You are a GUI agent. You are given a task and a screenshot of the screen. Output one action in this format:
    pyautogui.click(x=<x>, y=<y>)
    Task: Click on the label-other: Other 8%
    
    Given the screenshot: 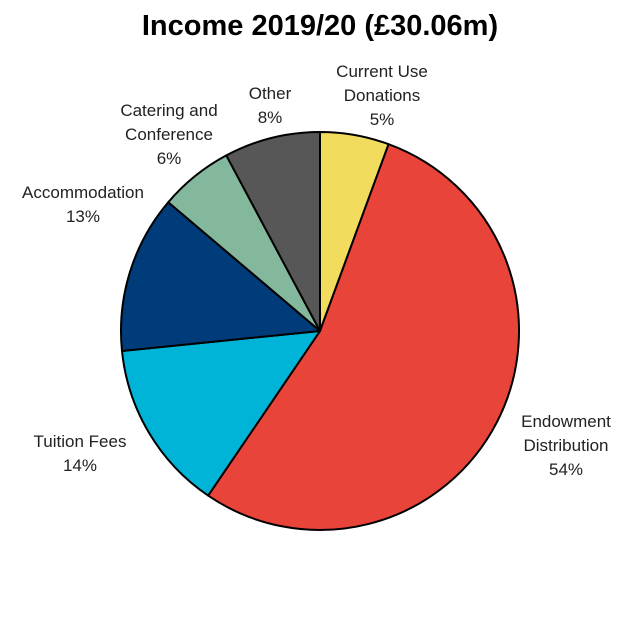 What is the action you would take?
    pyautogui.click(x=270, y=105)
    